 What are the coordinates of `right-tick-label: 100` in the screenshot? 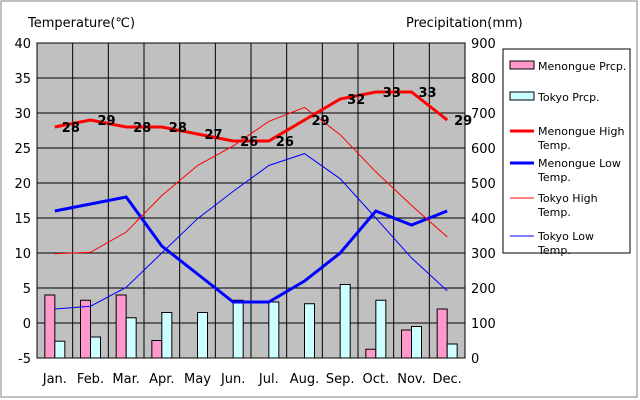 It's located at (483, 324).